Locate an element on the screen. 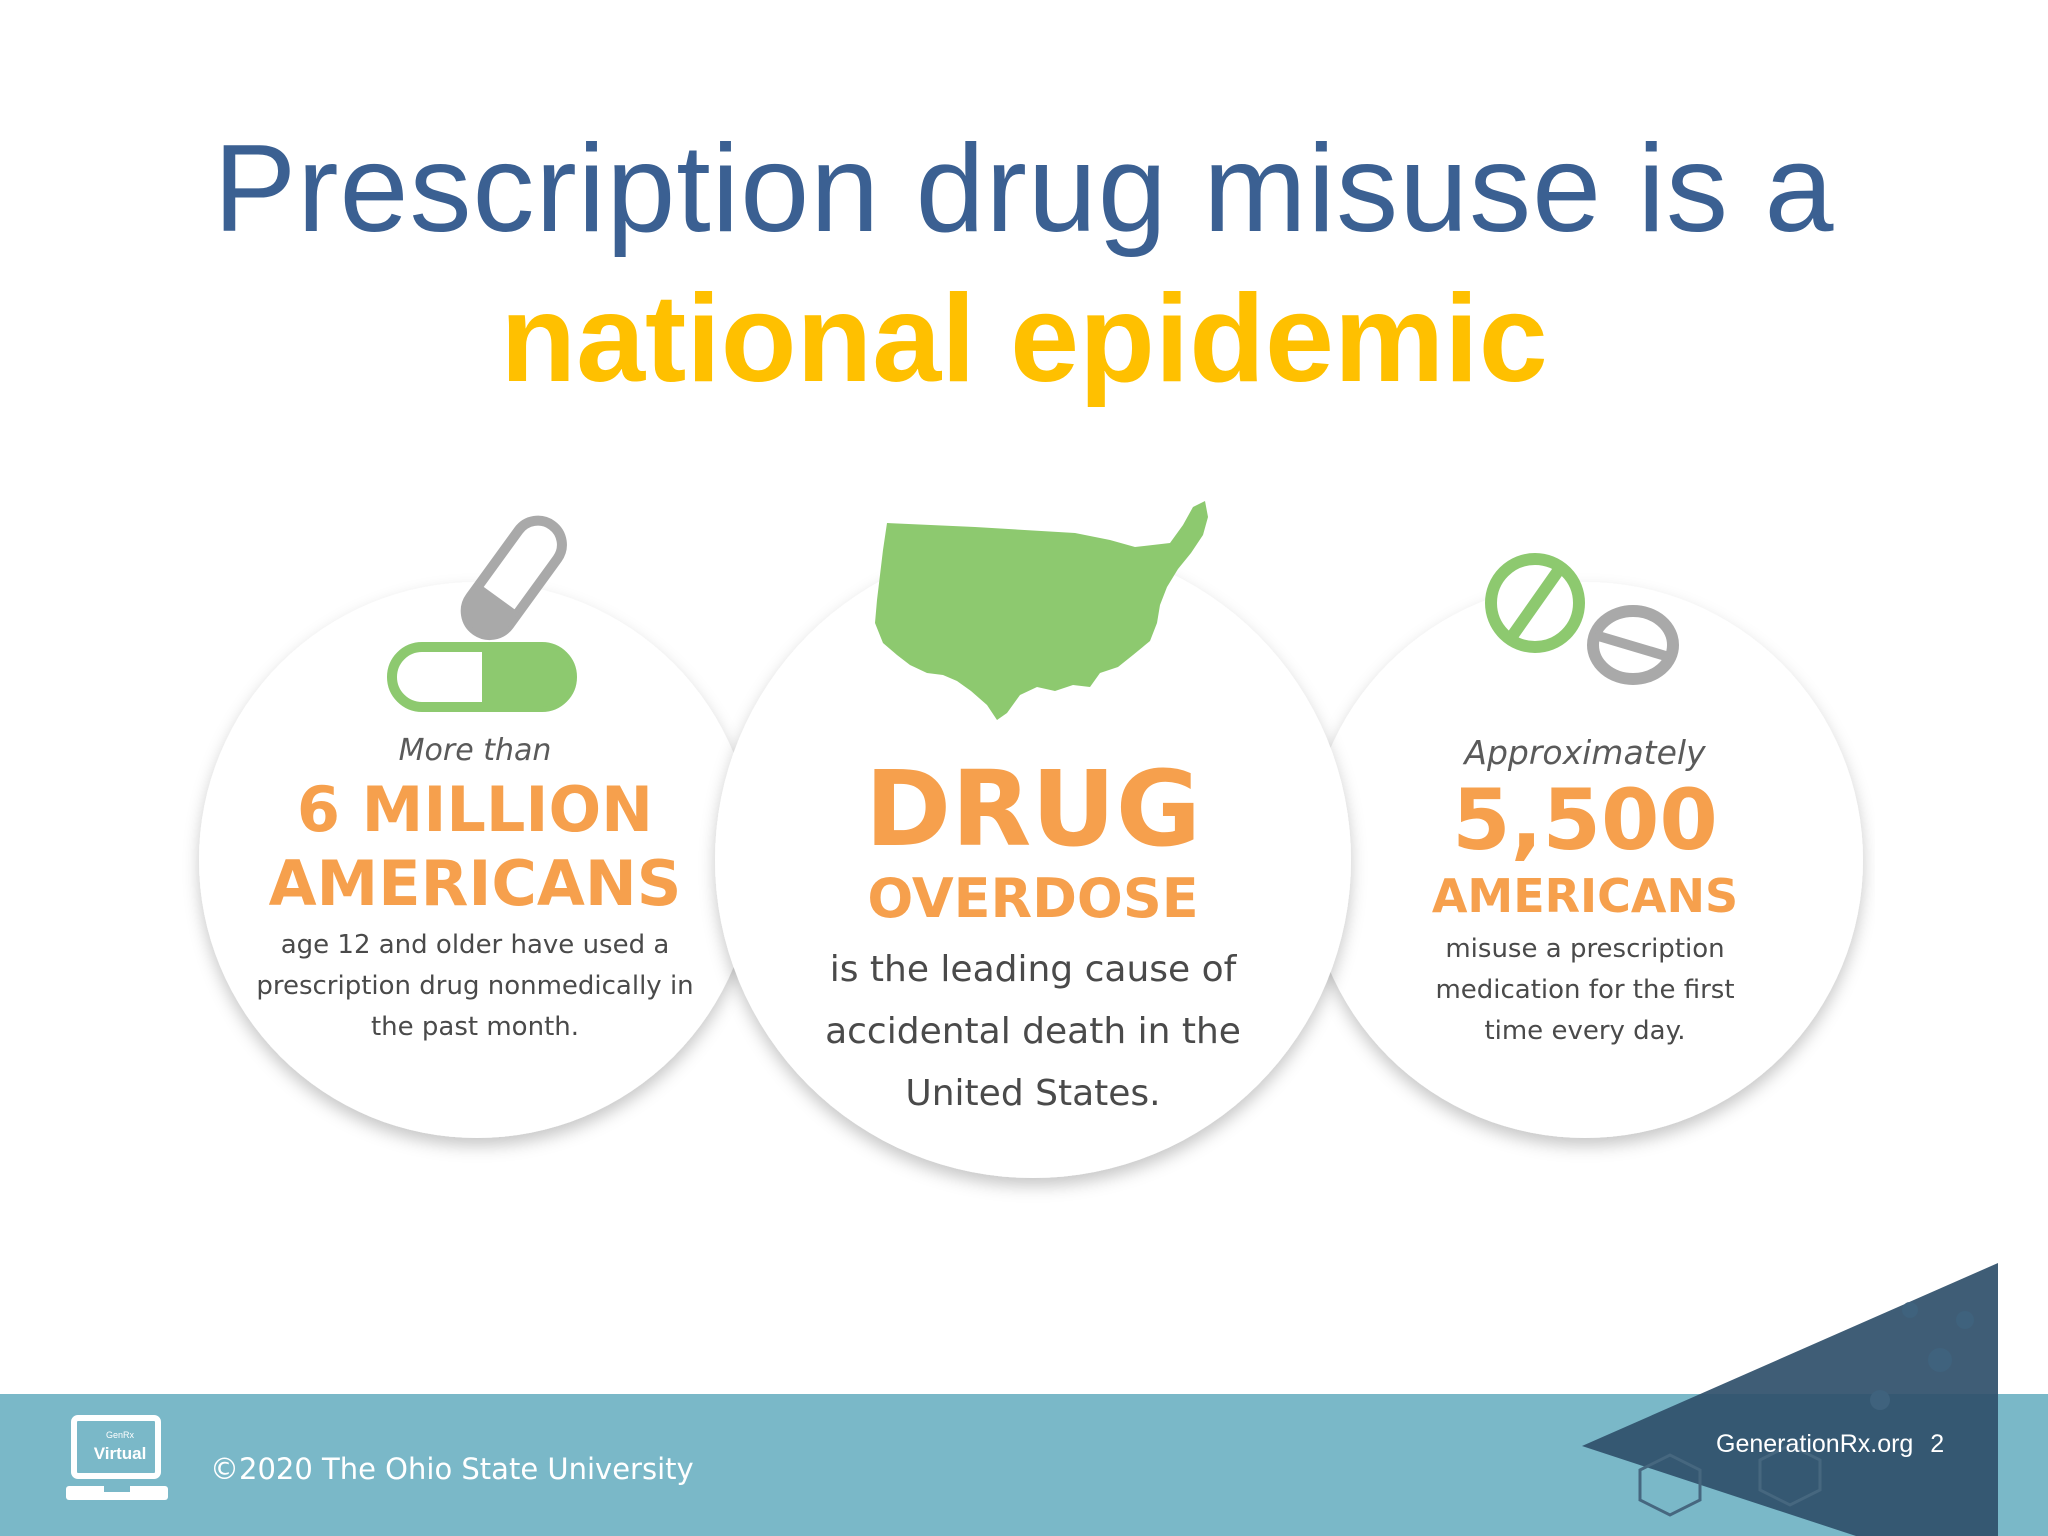  logo-virtual-text: Virtual is located at coordinates (120, 1453).